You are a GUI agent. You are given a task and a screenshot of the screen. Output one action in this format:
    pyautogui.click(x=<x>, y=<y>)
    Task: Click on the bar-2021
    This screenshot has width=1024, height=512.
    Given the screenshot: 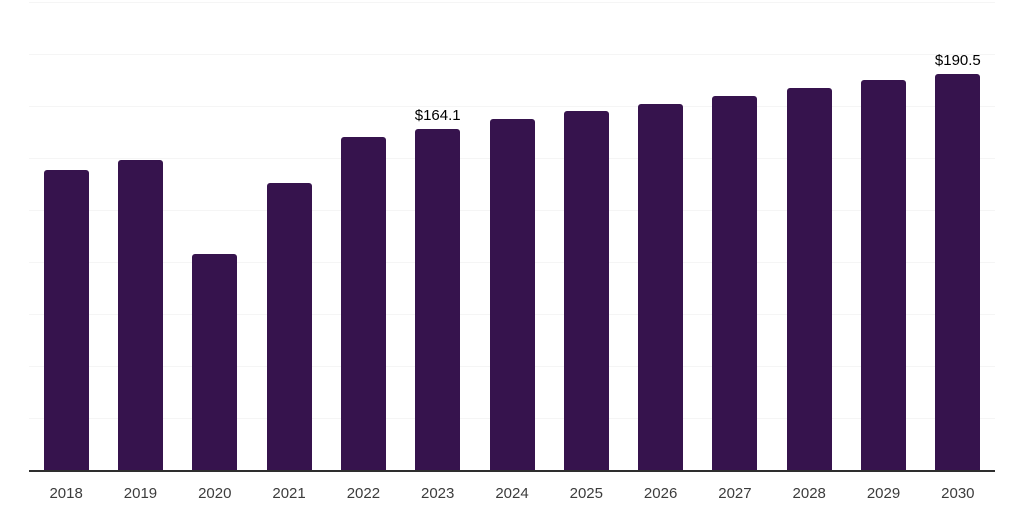 What is the action you would take?
    pyautogui.click(x=289, y=326)
    